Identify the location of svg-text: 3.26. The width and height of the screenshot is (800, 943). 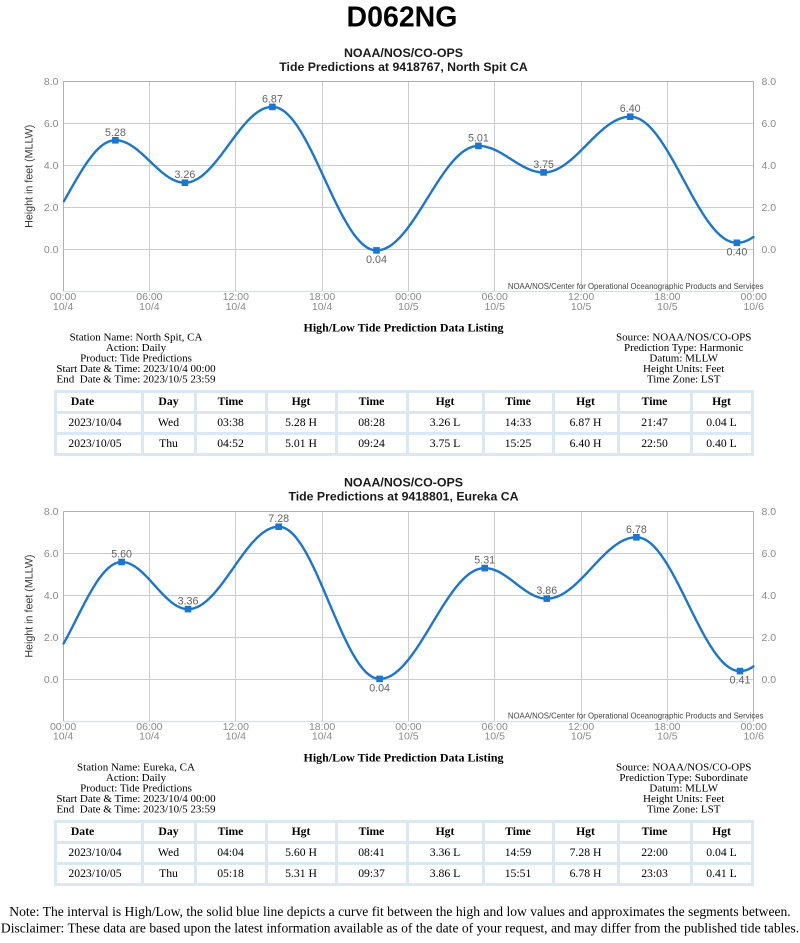
(184, 175).